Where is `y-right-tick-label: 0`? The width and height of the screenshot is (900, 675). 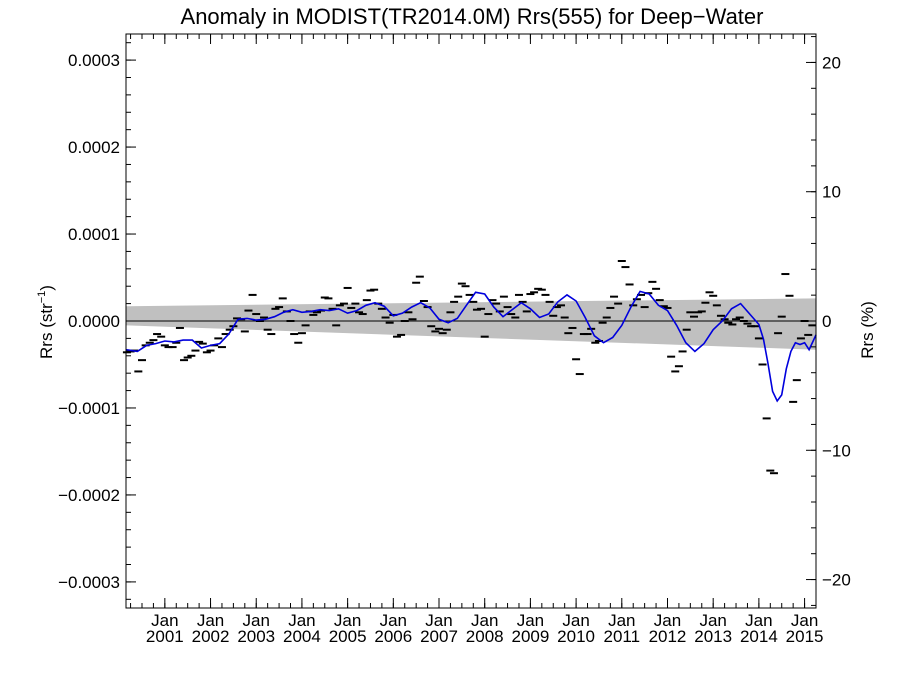
y-right-tick-label: 0 is located at coordinates (826, 321).